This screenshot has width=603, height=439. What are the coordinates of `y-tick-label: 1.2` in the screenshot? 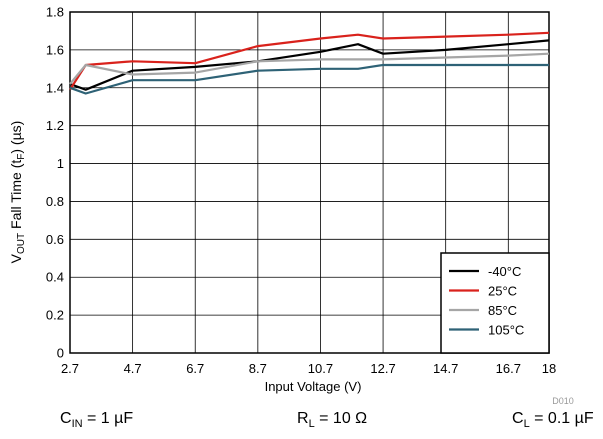 It's located at (55, 125).